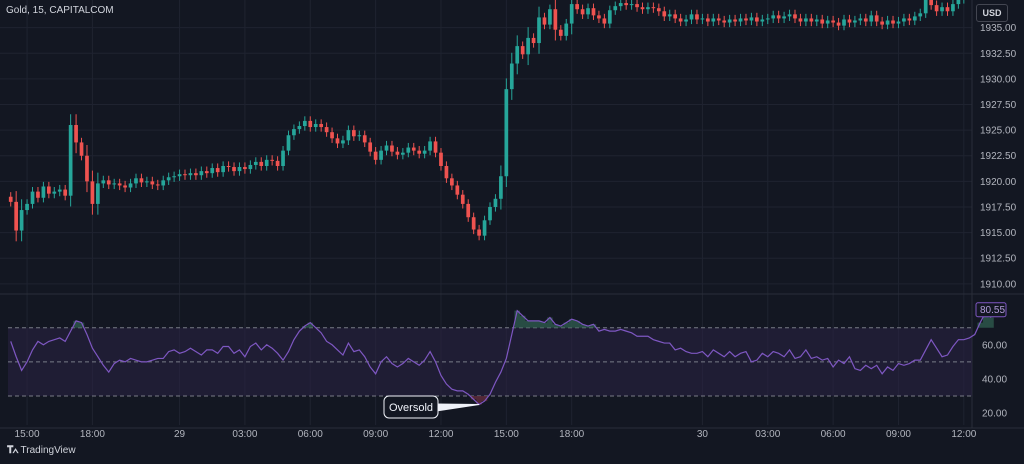 Image resolution: width=1024 pixels, height=464 pixels. I want to click on price-tick-label: 1925.00, so click(998, 131).